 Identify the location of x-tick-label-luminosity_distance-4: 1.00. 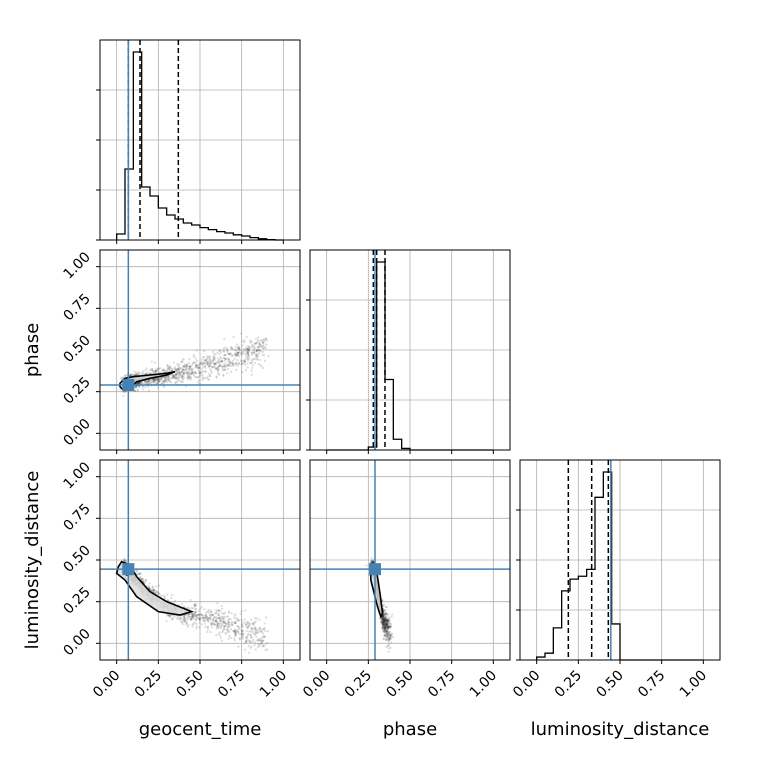
(693, 684).